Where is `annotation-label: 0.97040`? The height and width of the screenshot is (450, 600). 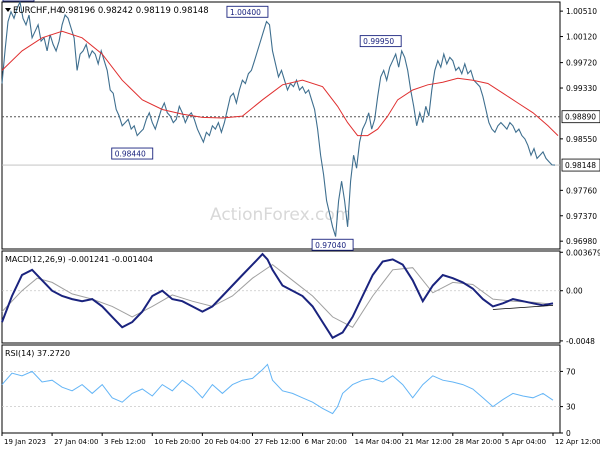 annotation-label: 0.97040 is located at coordinates (330, 245).